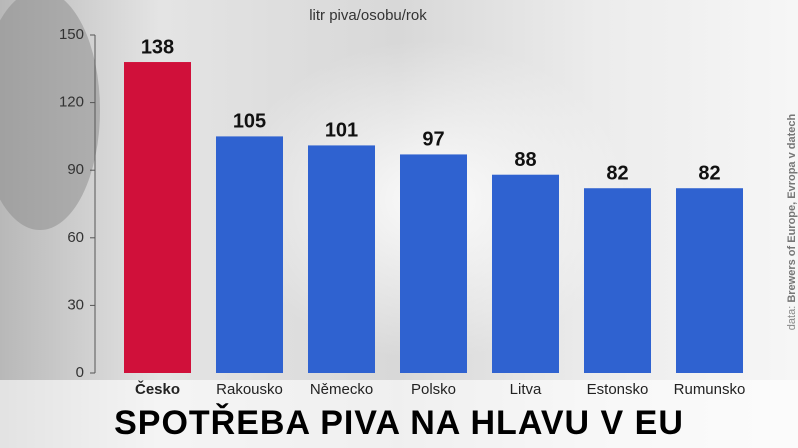 The width and height of the screenshot is (798, 448). I want to click on background-shape, so click(50, 115).